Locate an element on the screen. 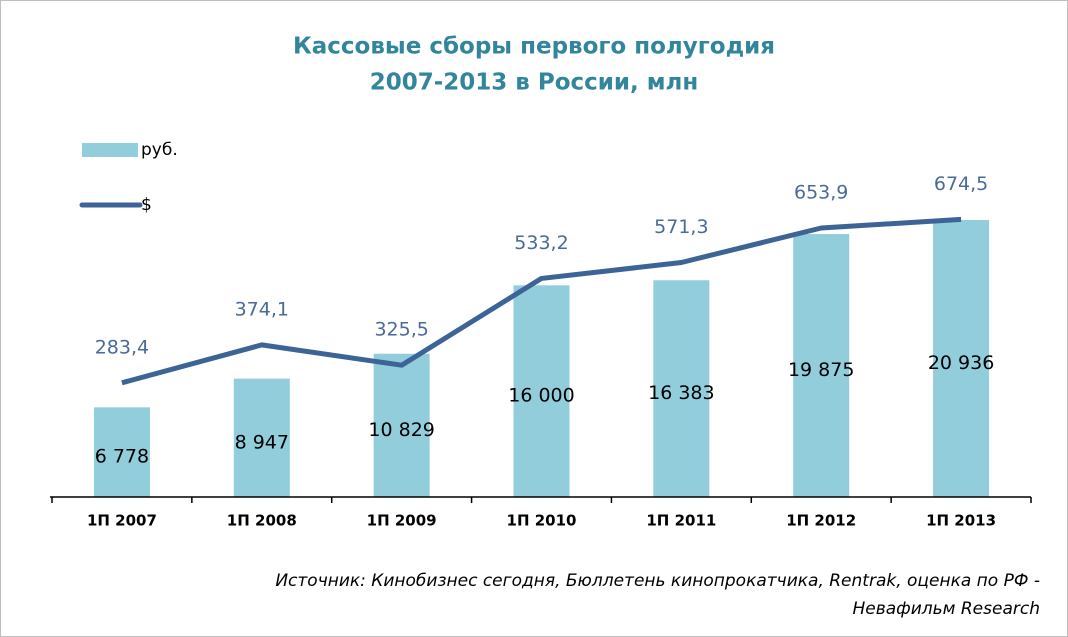  line-value-label: 325,5 is located at coordinates (401, 330).